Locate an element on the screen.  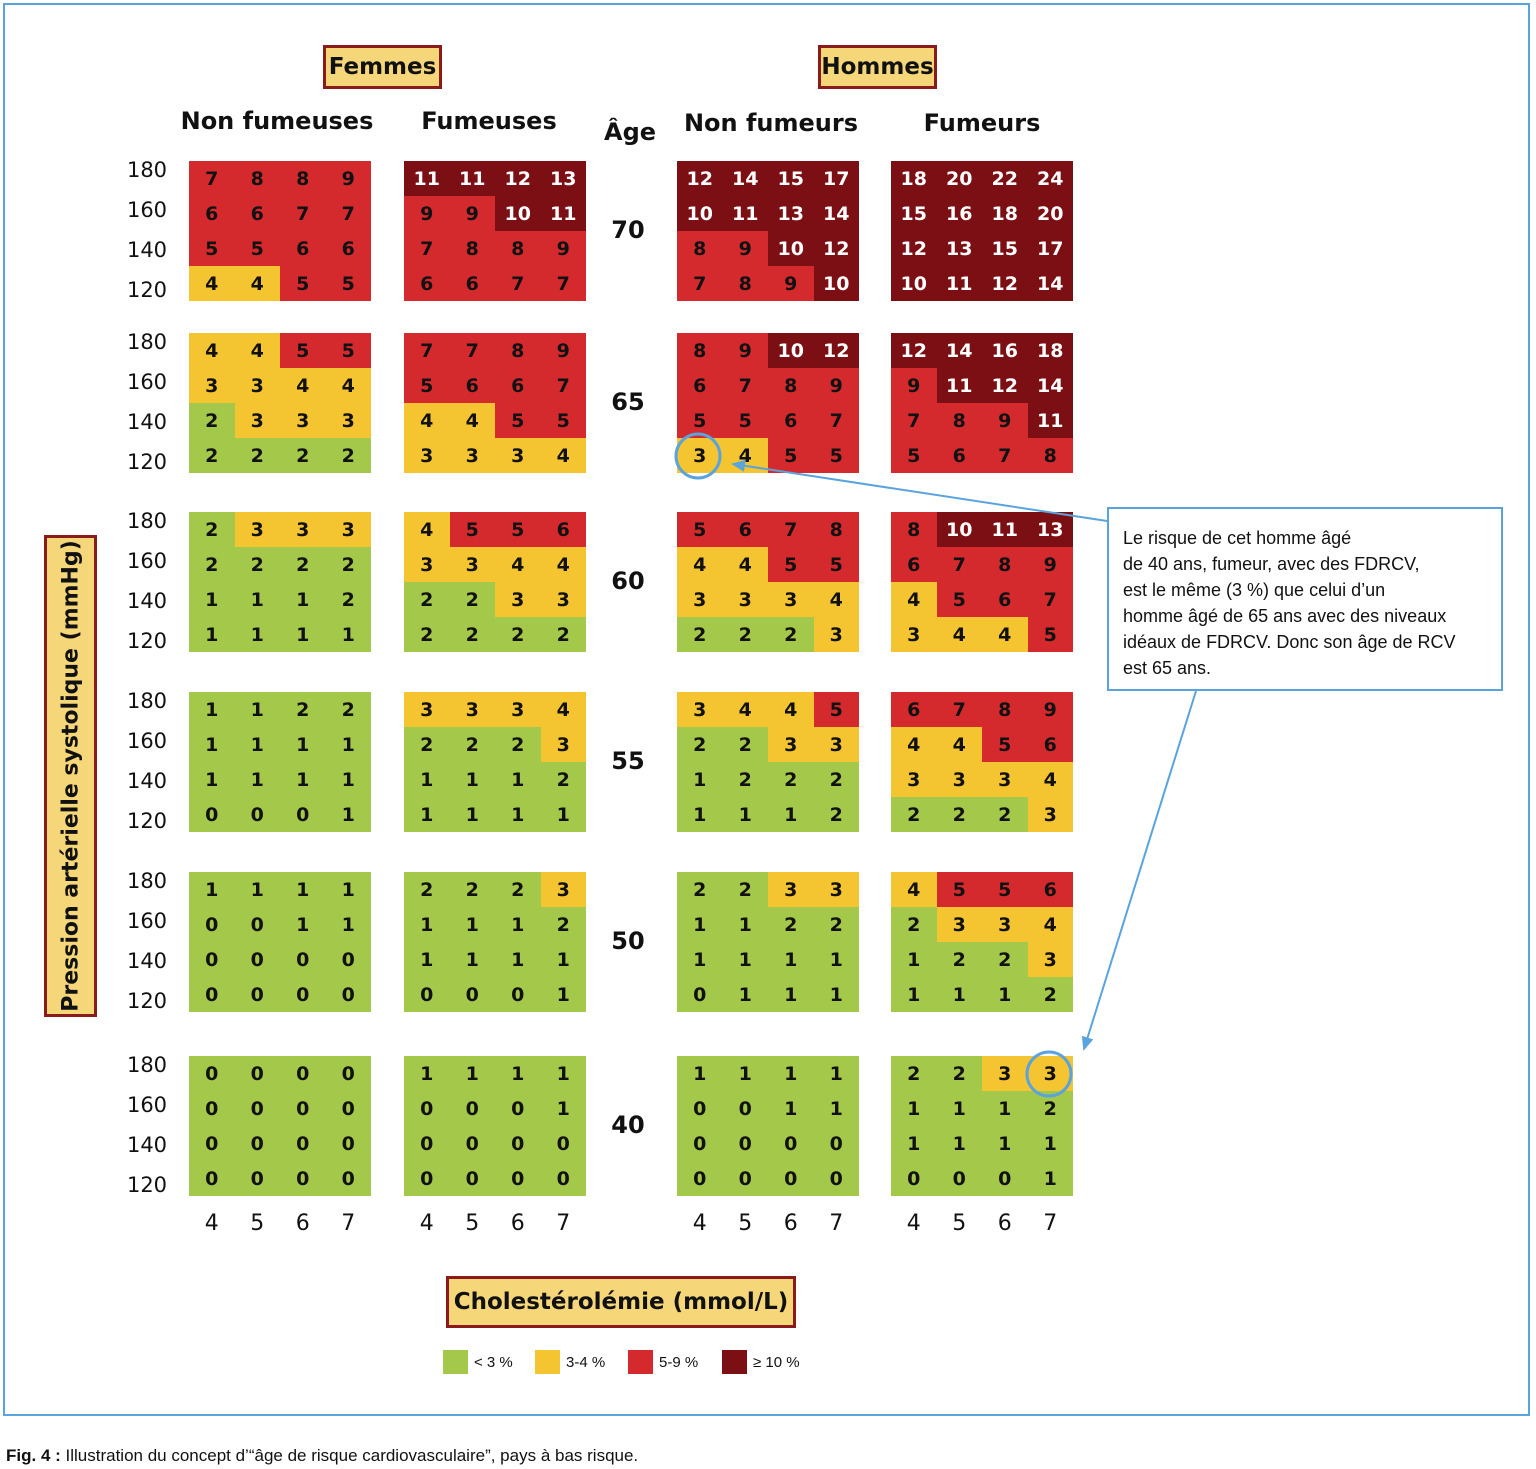
annotation-line: homme âgé de 65 ans avec des niveaux is located at coordinates (1285, 616).